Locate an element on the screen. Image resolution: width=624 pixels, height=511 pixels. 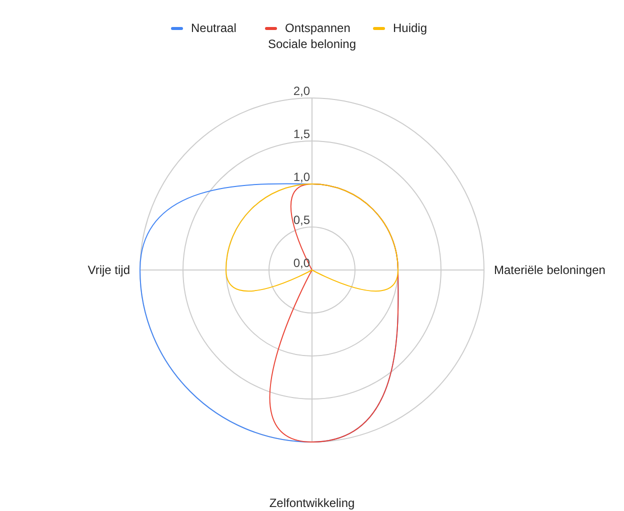
legend-label: Neutraal is located at coordinates (213, 28).